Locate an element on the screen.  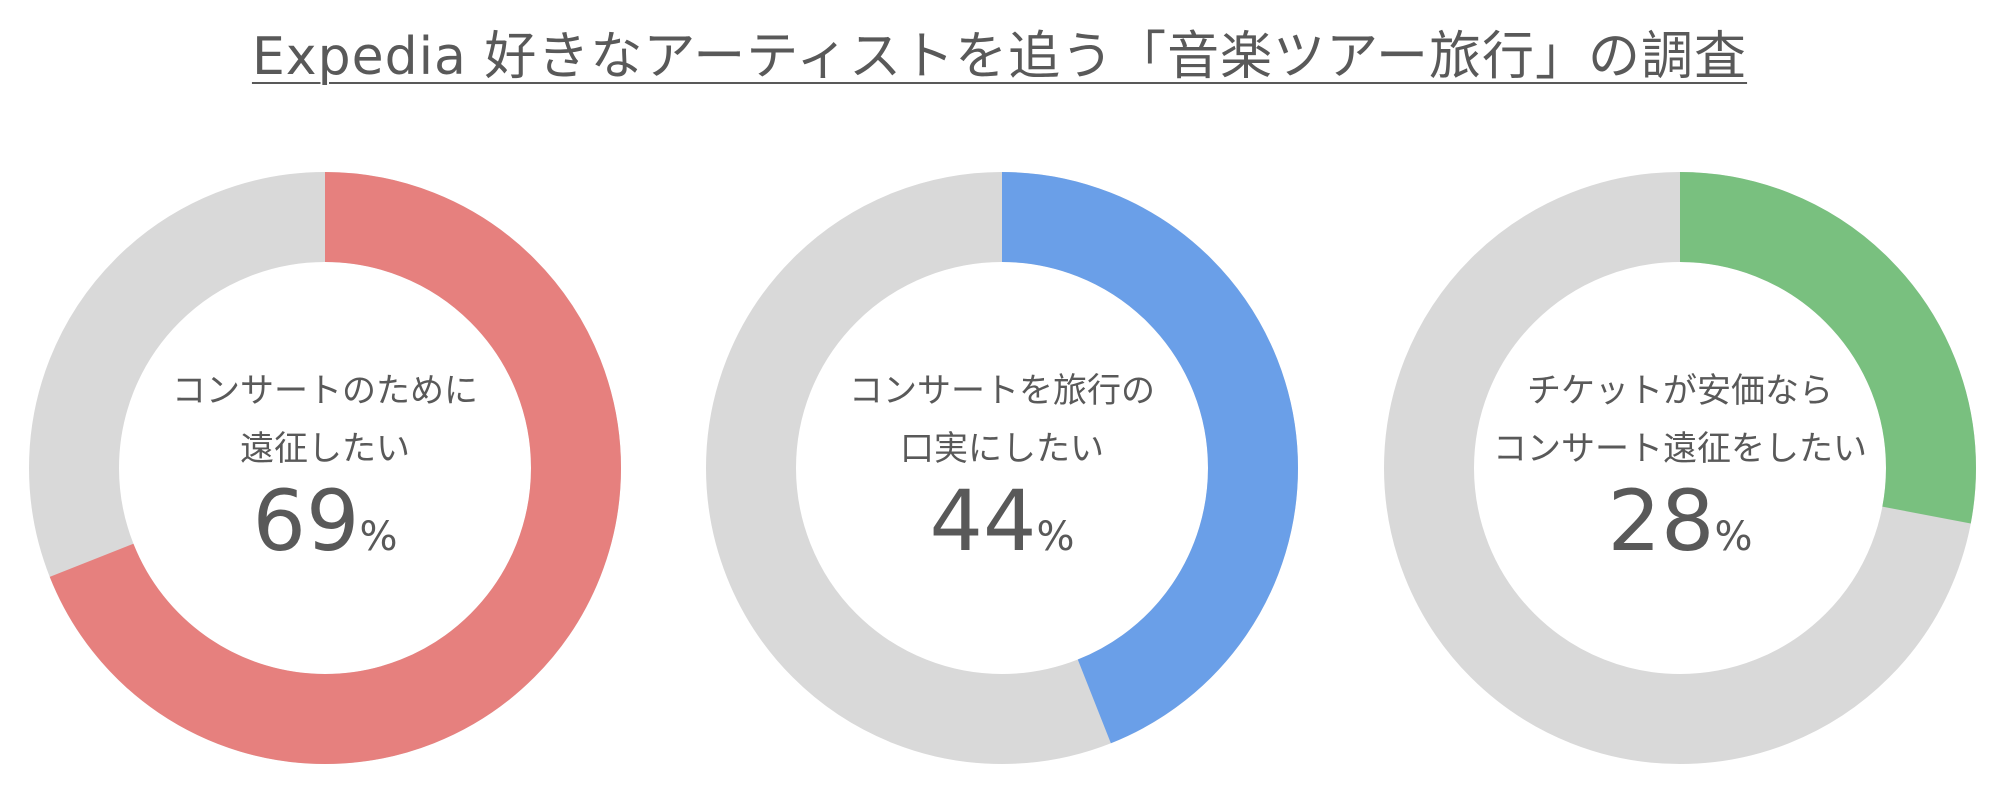
donut-value-number: 28 is located at coordinates (1661, 521).